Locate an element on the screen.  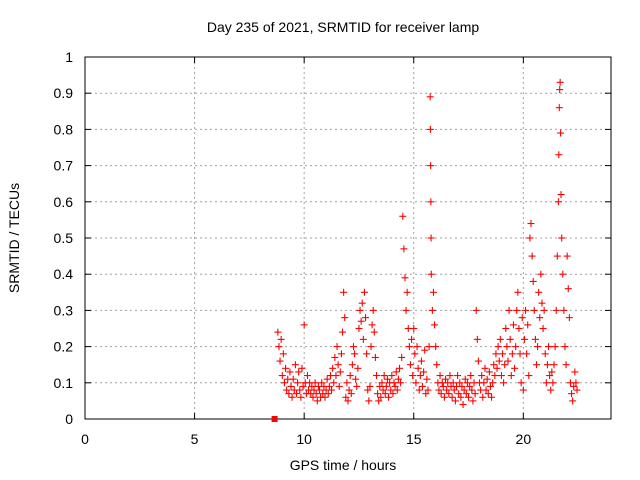
x-tick-label: 15 is located at coordinates (414, 439).